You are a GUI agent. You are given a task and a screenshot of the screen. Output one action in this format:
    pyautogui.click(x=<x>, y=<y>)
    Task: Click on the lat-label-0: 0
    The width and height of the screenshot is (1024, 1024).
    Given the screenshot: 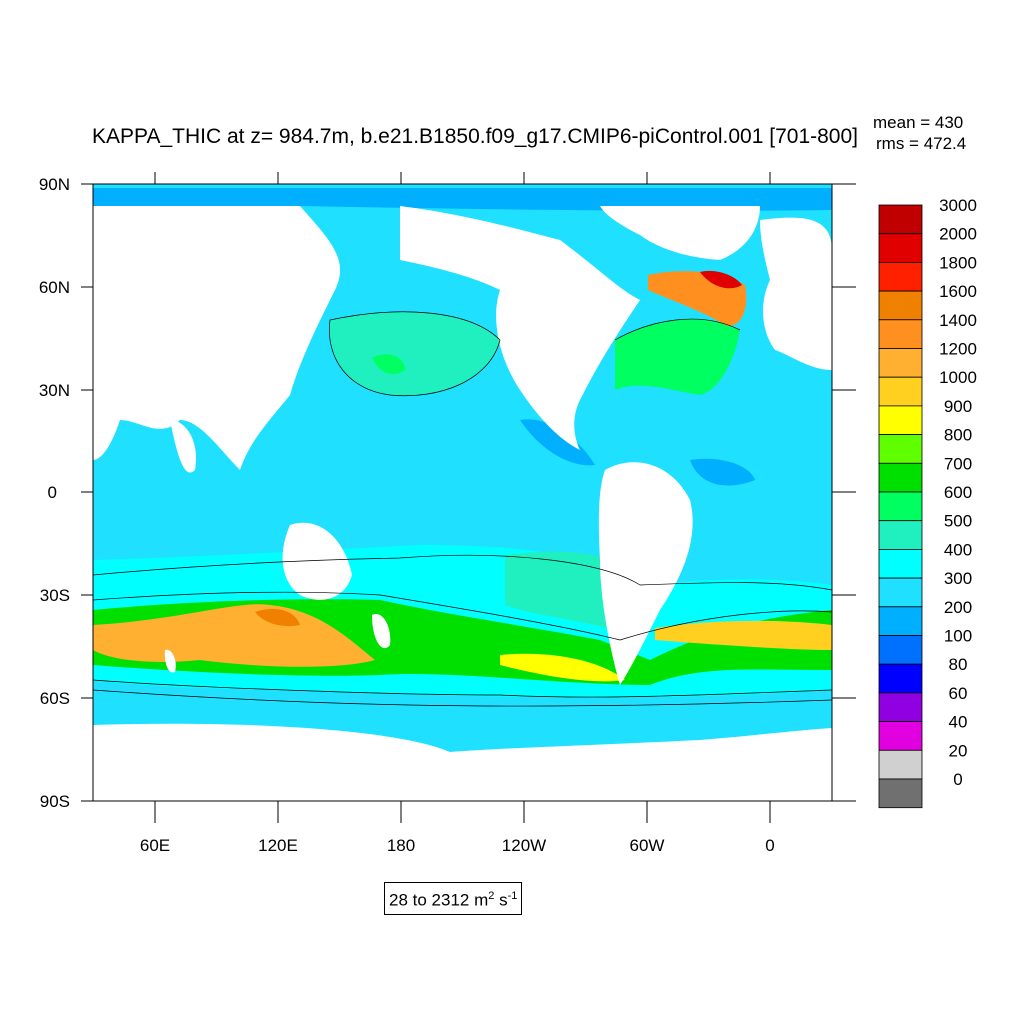 What is the action you would take?
    pyautogui.click(x=52, y=492)
    